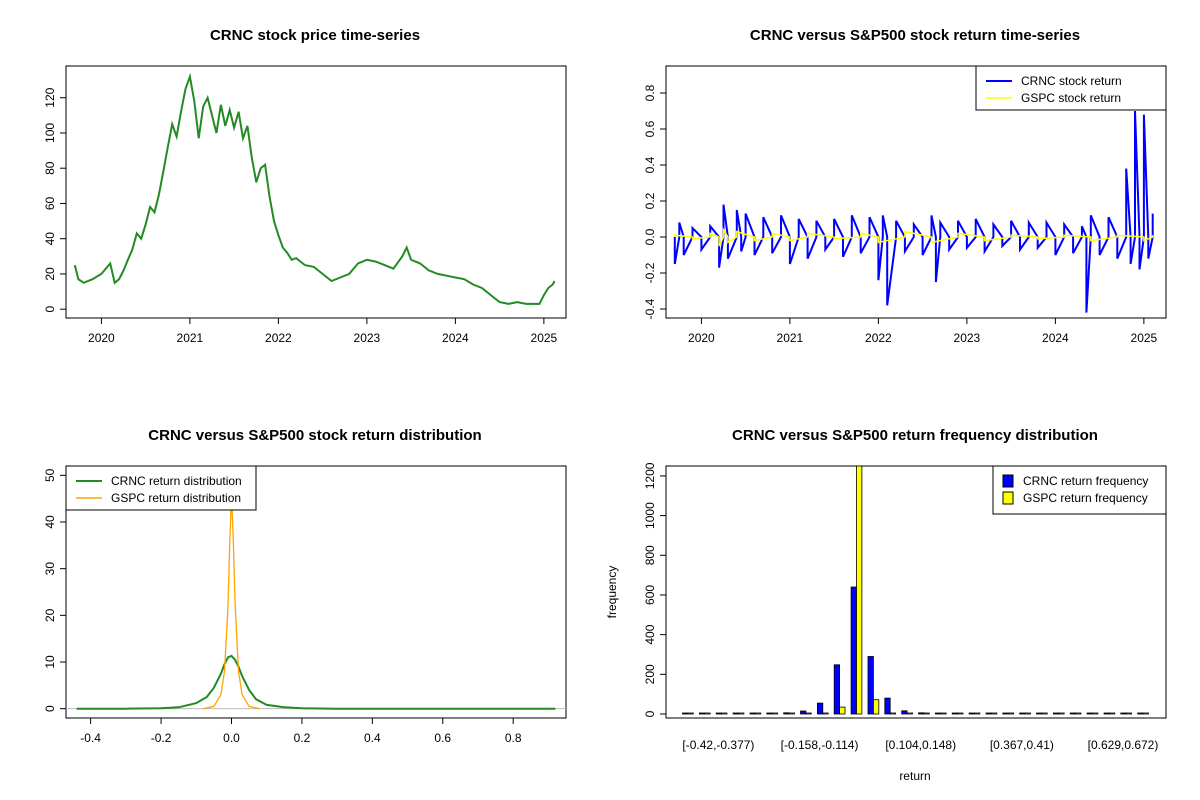 This screenshot has width=1200, height=800. What do you see at coordinates (50, 615) in the screenshot?
I see `y-tick-label: 20` at bounding box center [50, 615].